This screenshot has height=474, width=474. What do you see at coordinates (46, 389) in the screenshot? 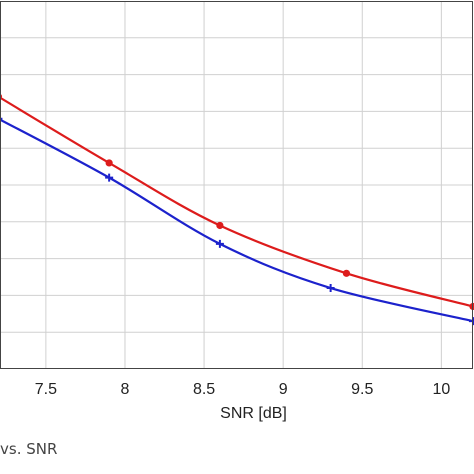
I see `x-tick-label: 7.5` at bounding box center [46, 389].